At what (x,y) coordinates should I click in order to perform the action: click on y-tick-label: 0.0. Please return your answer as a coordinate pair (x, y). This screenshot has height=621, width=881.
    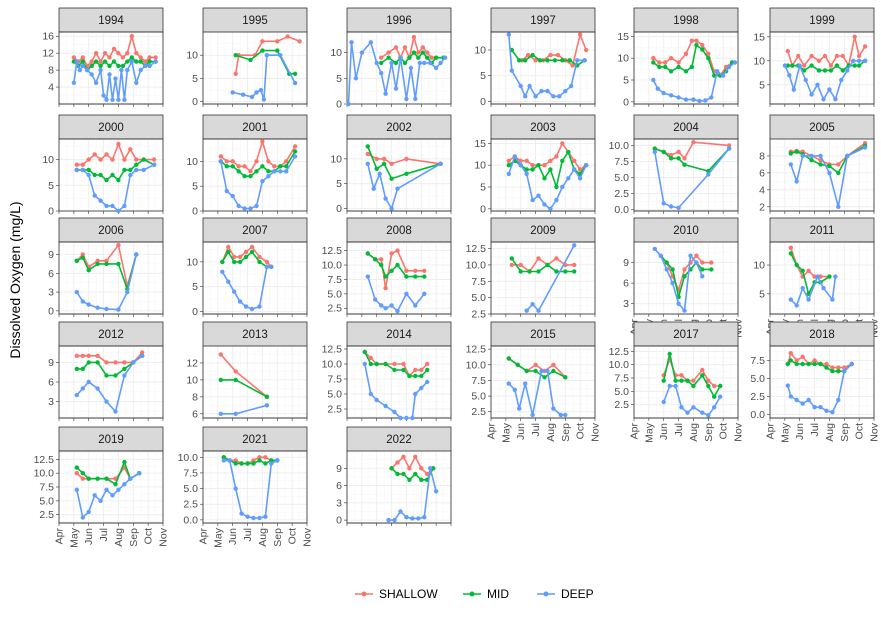
    Looking at the image, I should click on (757, 415).